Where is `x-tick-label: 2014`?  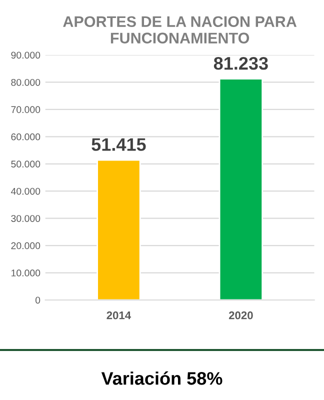 x-tick-label: 2014 is located at coordinates (118, 315).